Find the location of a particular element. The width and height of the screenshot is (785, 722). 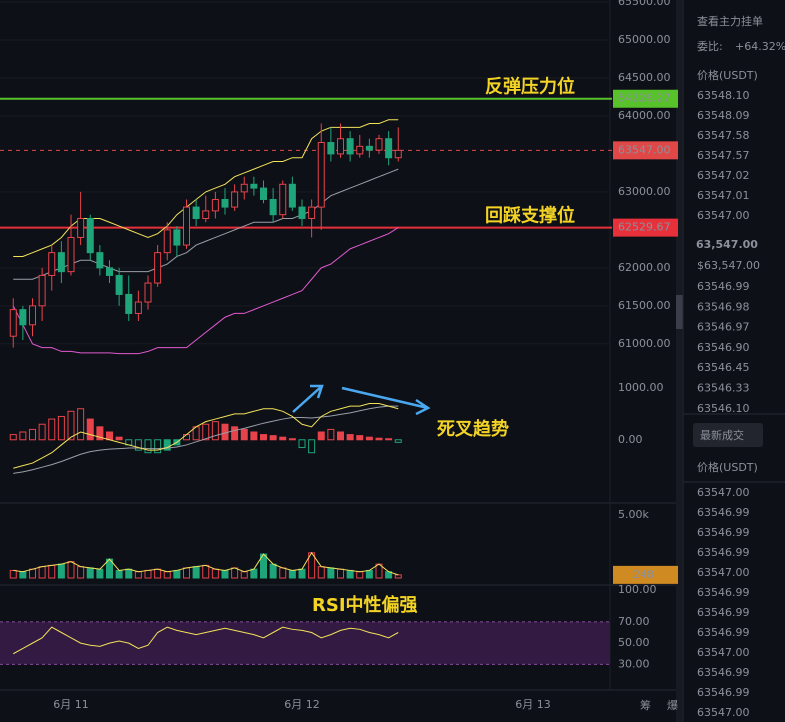

y-tick-label: 100.00 is located at coordinates (637, 589).